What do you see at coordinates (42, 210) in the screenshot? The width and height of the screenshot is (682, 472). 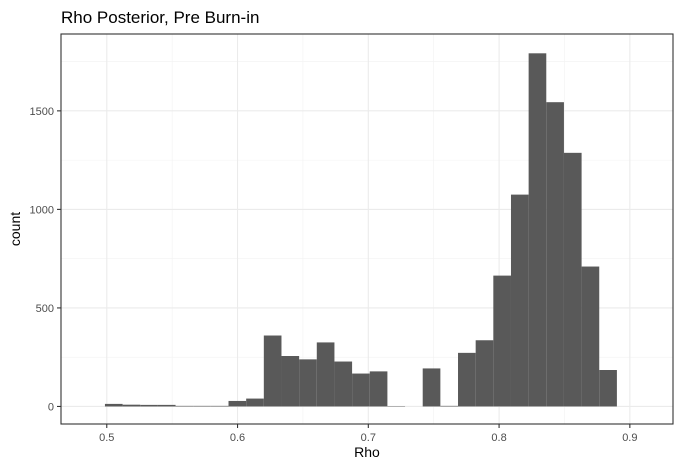 I see `y-tick-label: 1000` at bounding box center [42, 210].